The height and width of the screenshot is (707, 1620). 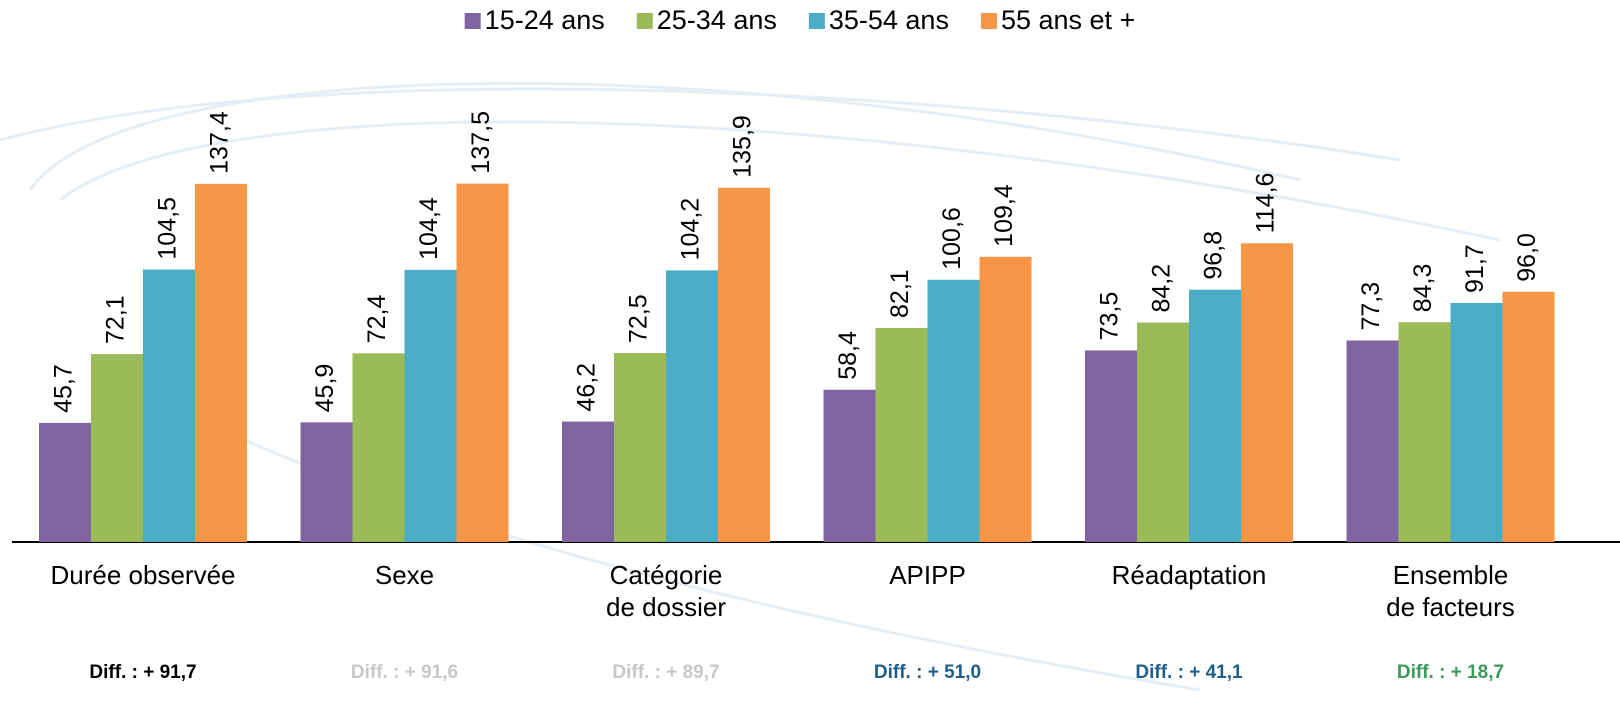 I want to click on value-label: 73,5, so click(x=1110, y=316).